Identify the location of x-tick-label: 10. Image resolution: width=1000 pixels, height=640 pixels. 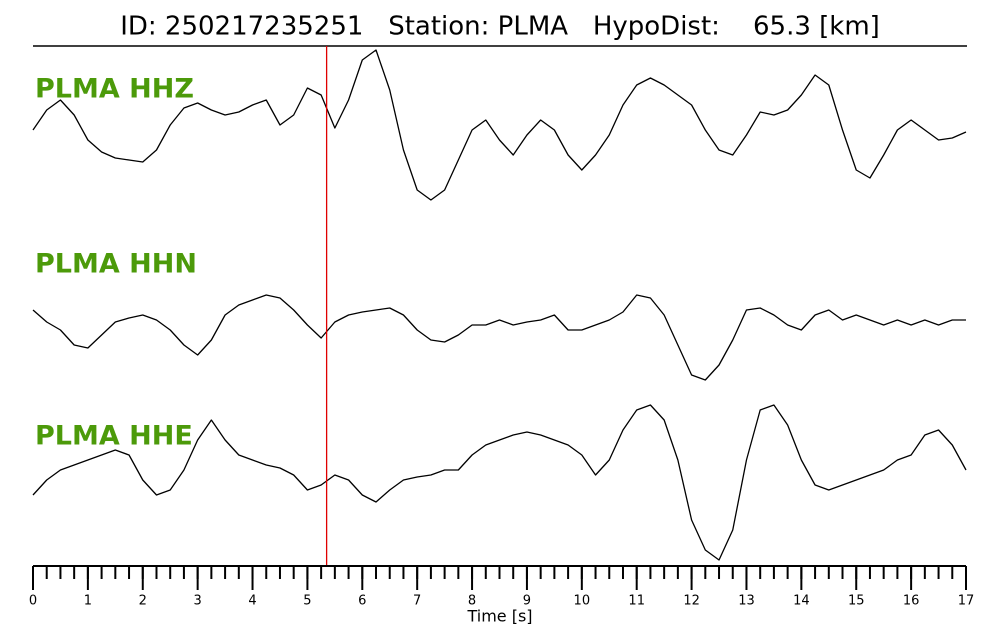
(582, 601).